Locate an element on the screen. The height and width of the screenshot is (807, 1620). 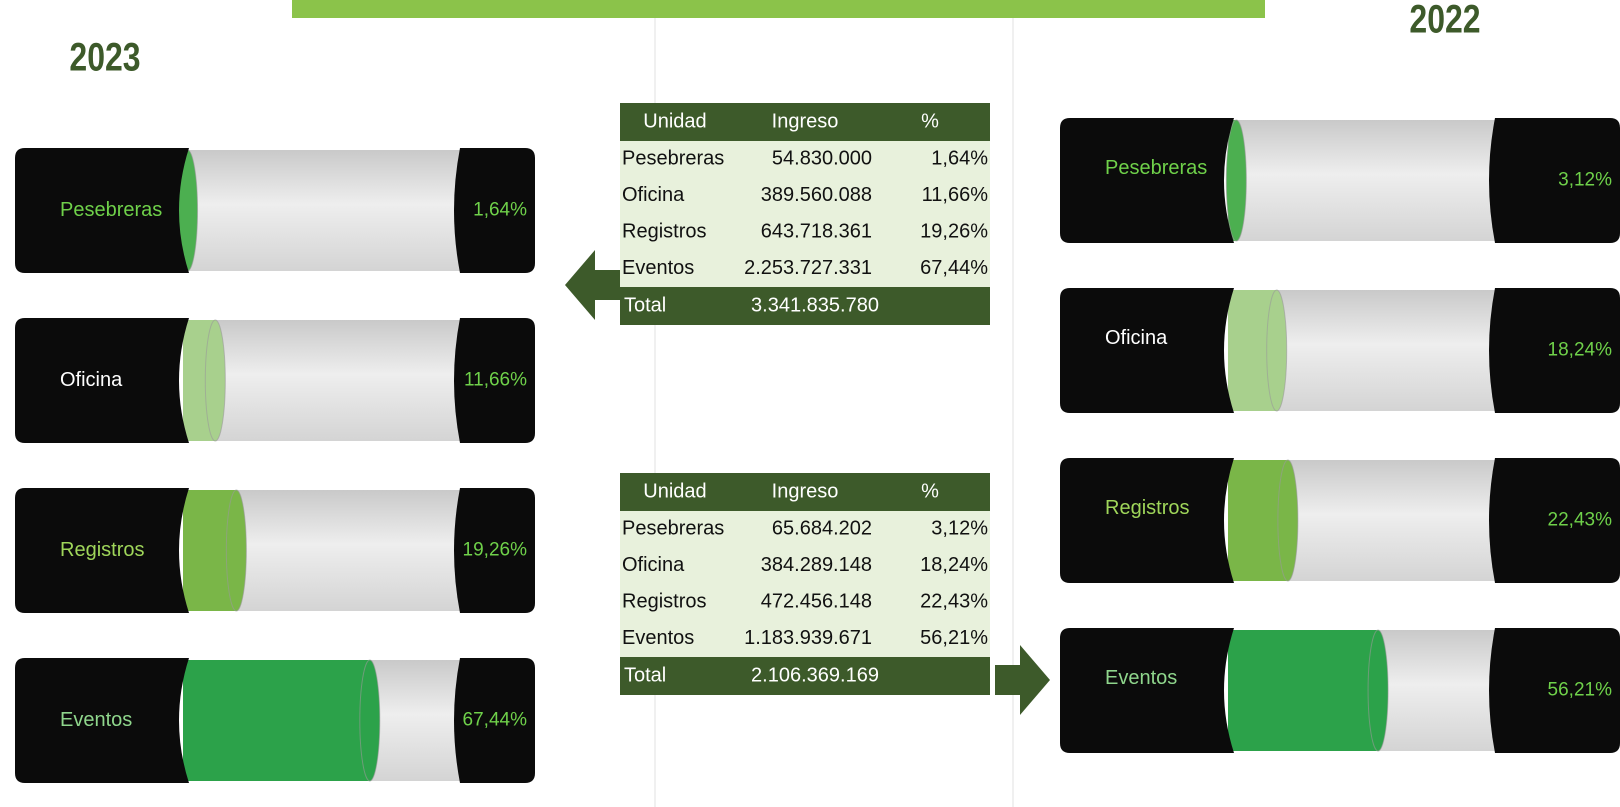
year: 2022 is located at coordinates (1444, 20).